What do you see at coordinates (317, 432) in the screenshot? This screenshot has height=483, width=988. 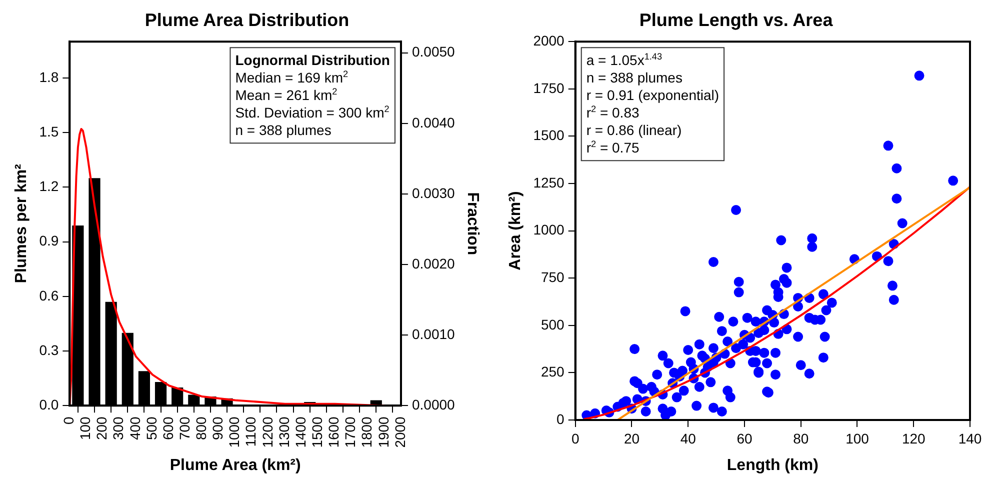 I see `x-tick-label: 1500` at bounding box center [317, 432].